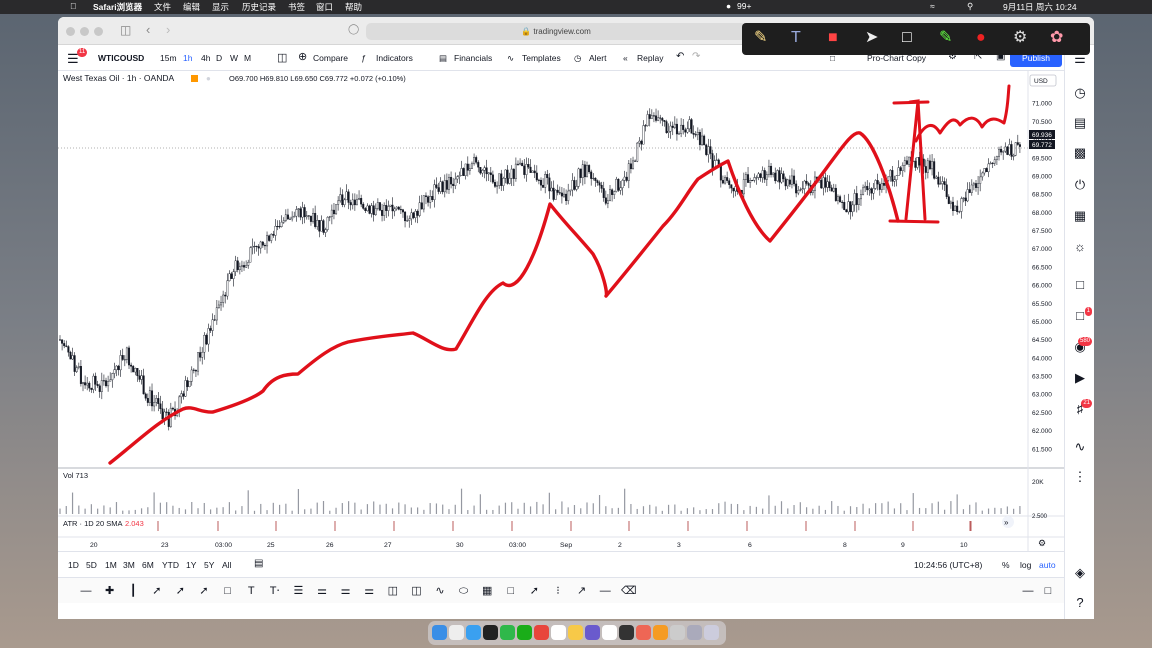  What do you see at coordinates (592, 632) in the screenshot?
I see `palette-icon` at bounding box center [592, 632].